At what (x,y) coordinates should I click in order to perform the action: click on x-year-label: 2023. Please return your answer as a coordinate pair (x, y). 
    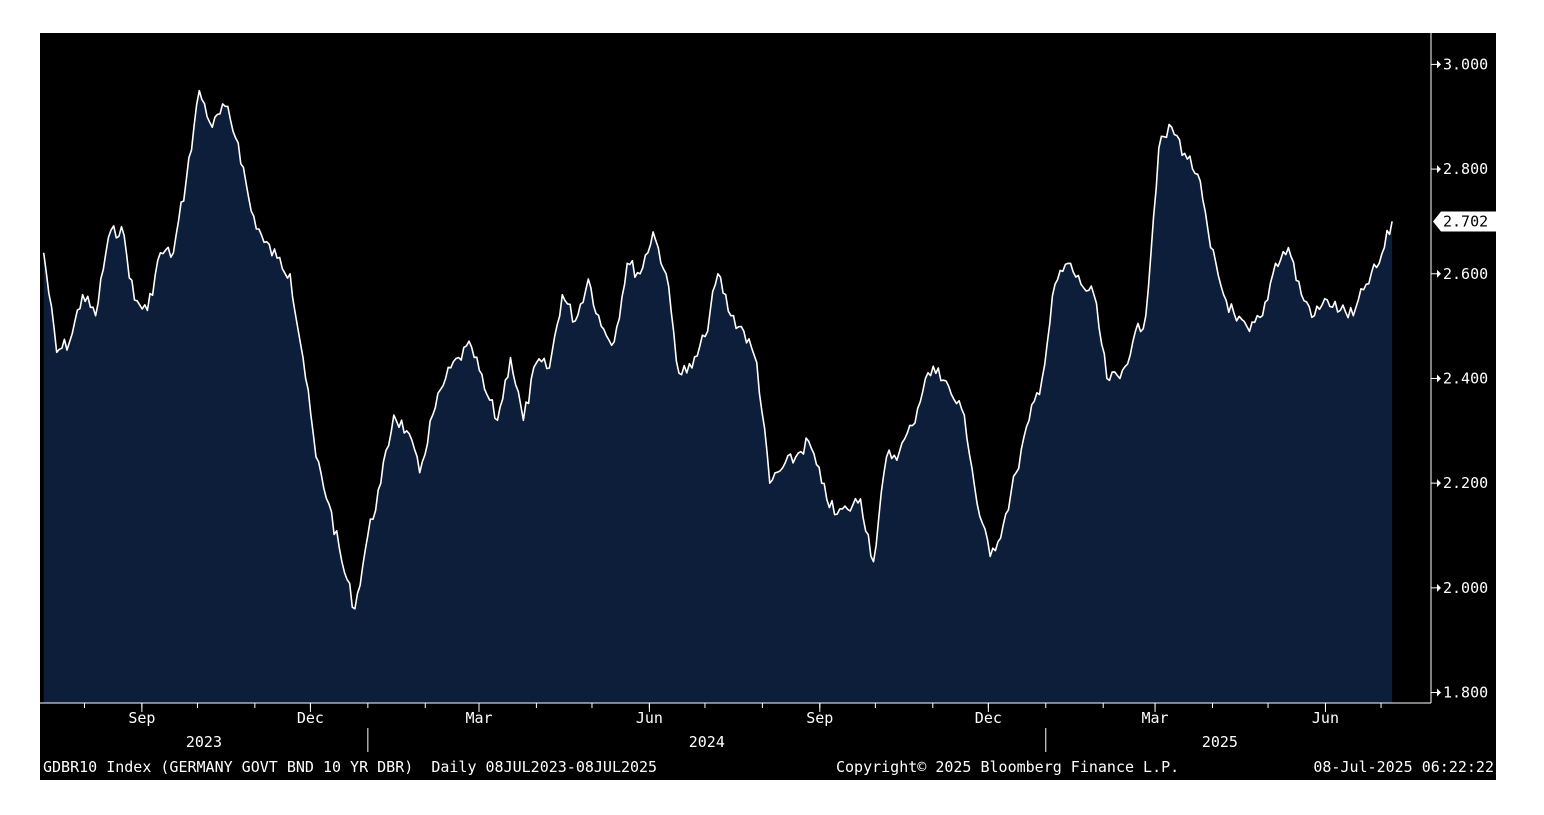
    Looking at the image, I should click on (204, 742).